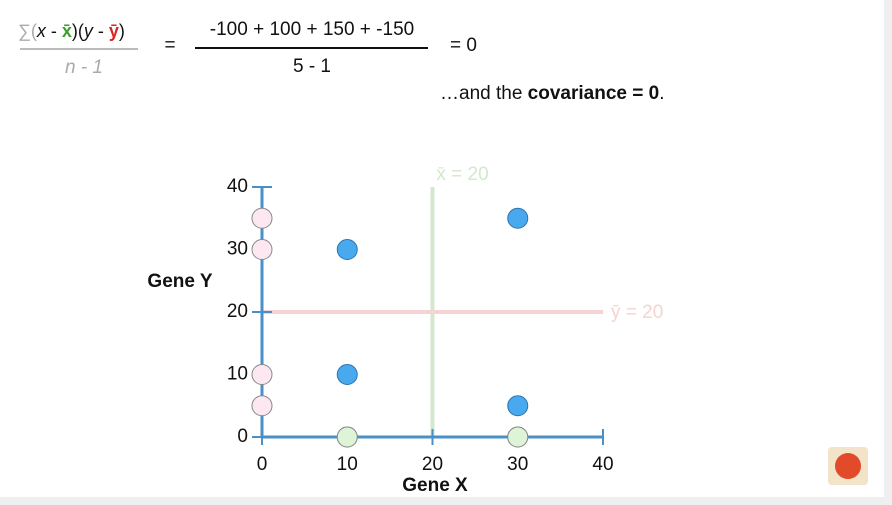 The image size is (892, 505). Describe the element at coordinates (114, 31) in the screenshot. I see `mean-y: ȳ` at that location.